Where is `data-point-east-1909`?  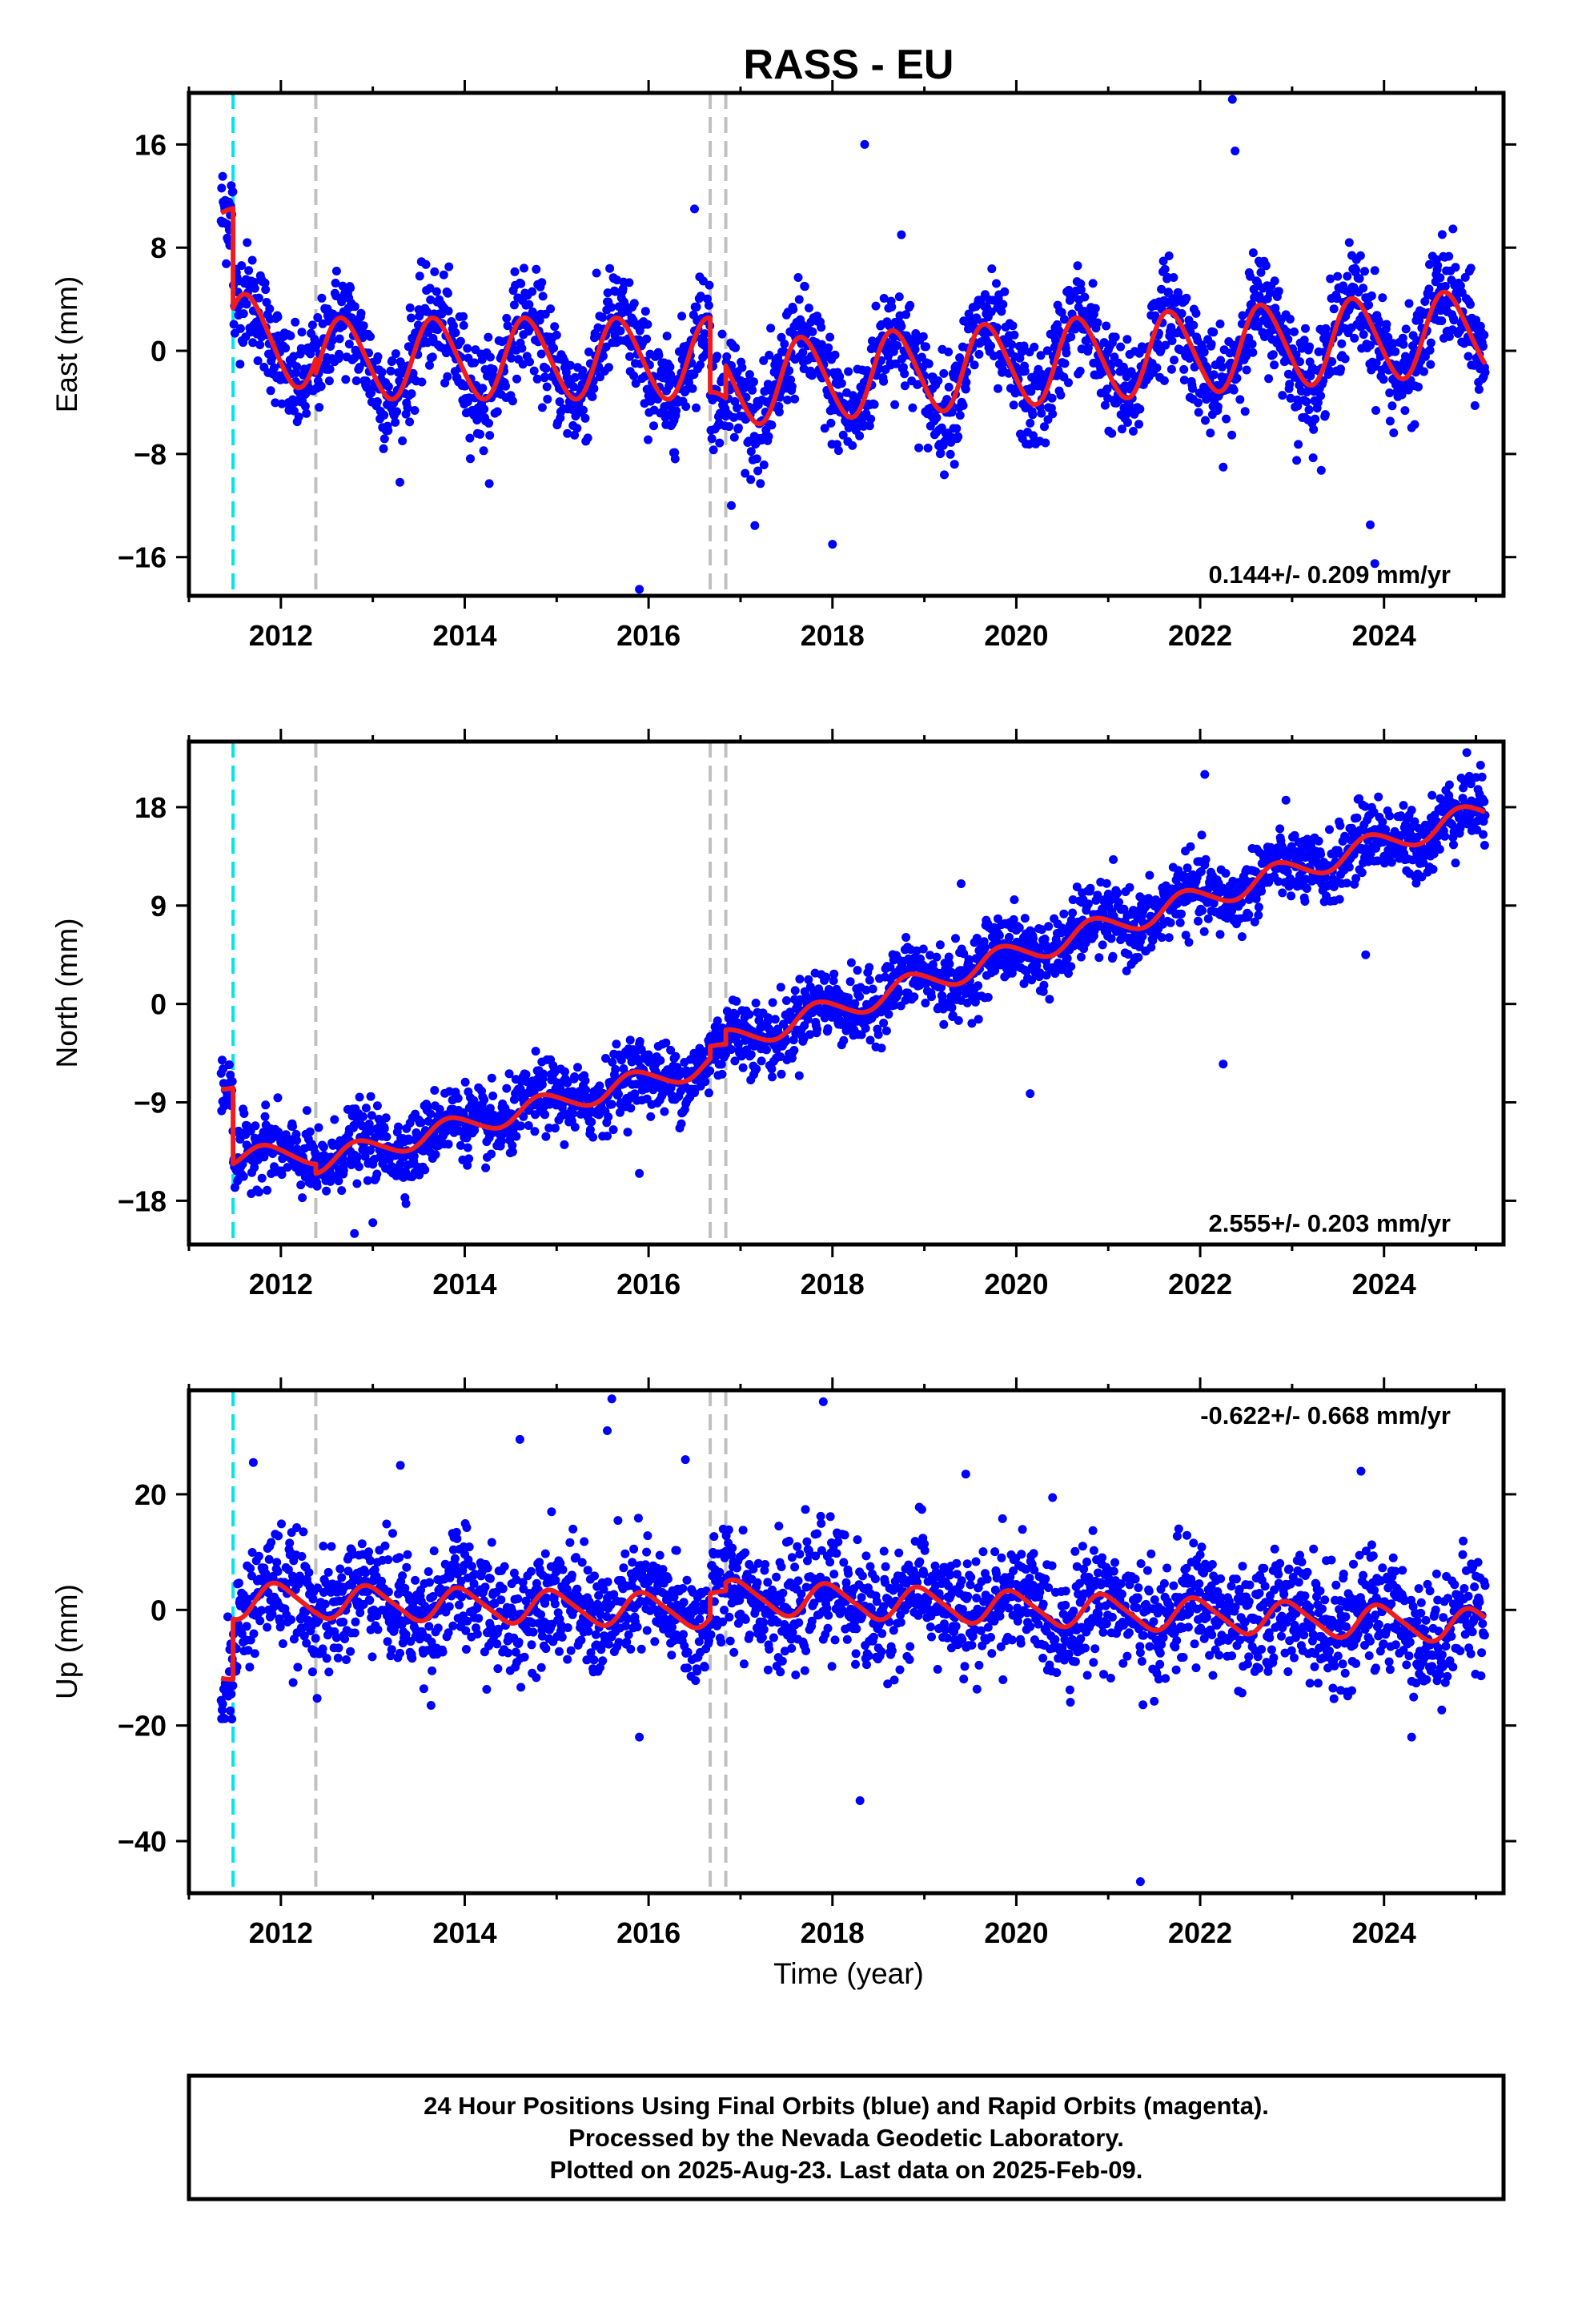
data-point-east-1909 is located at coordinates (1196, 313).